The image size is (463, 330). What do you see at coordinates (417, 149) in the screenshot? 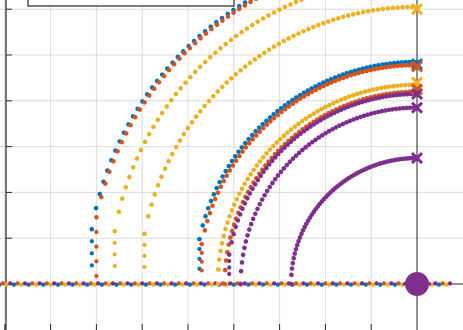
I see `endpoint-markers` at bounding box center [417, 149].